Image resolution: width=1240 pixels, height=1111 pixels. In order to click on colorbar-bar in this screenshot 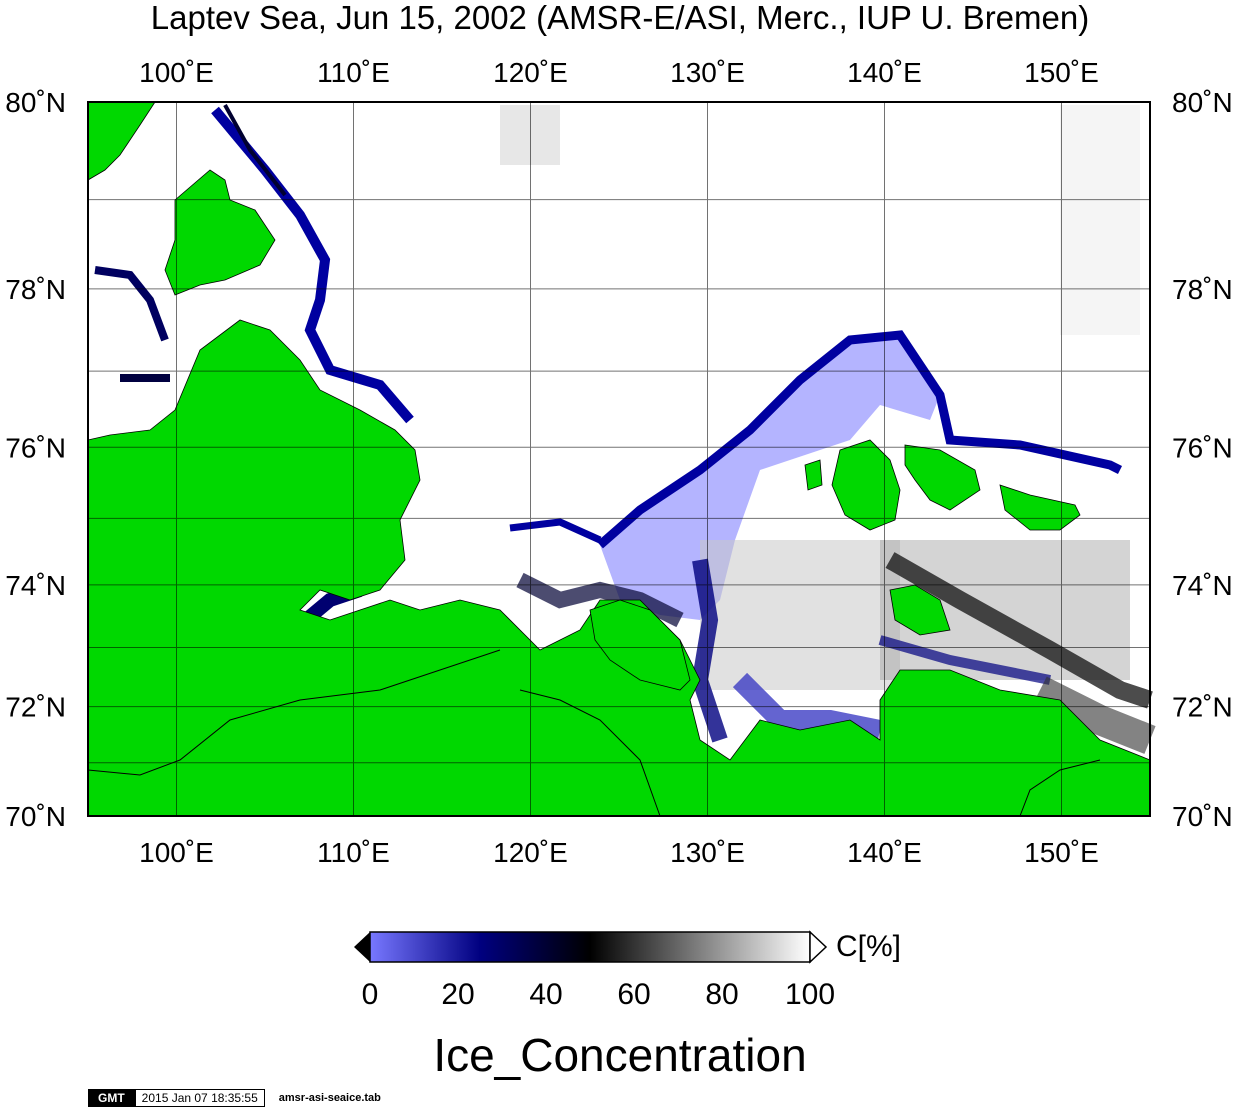, I will do `click(590, 947)`.